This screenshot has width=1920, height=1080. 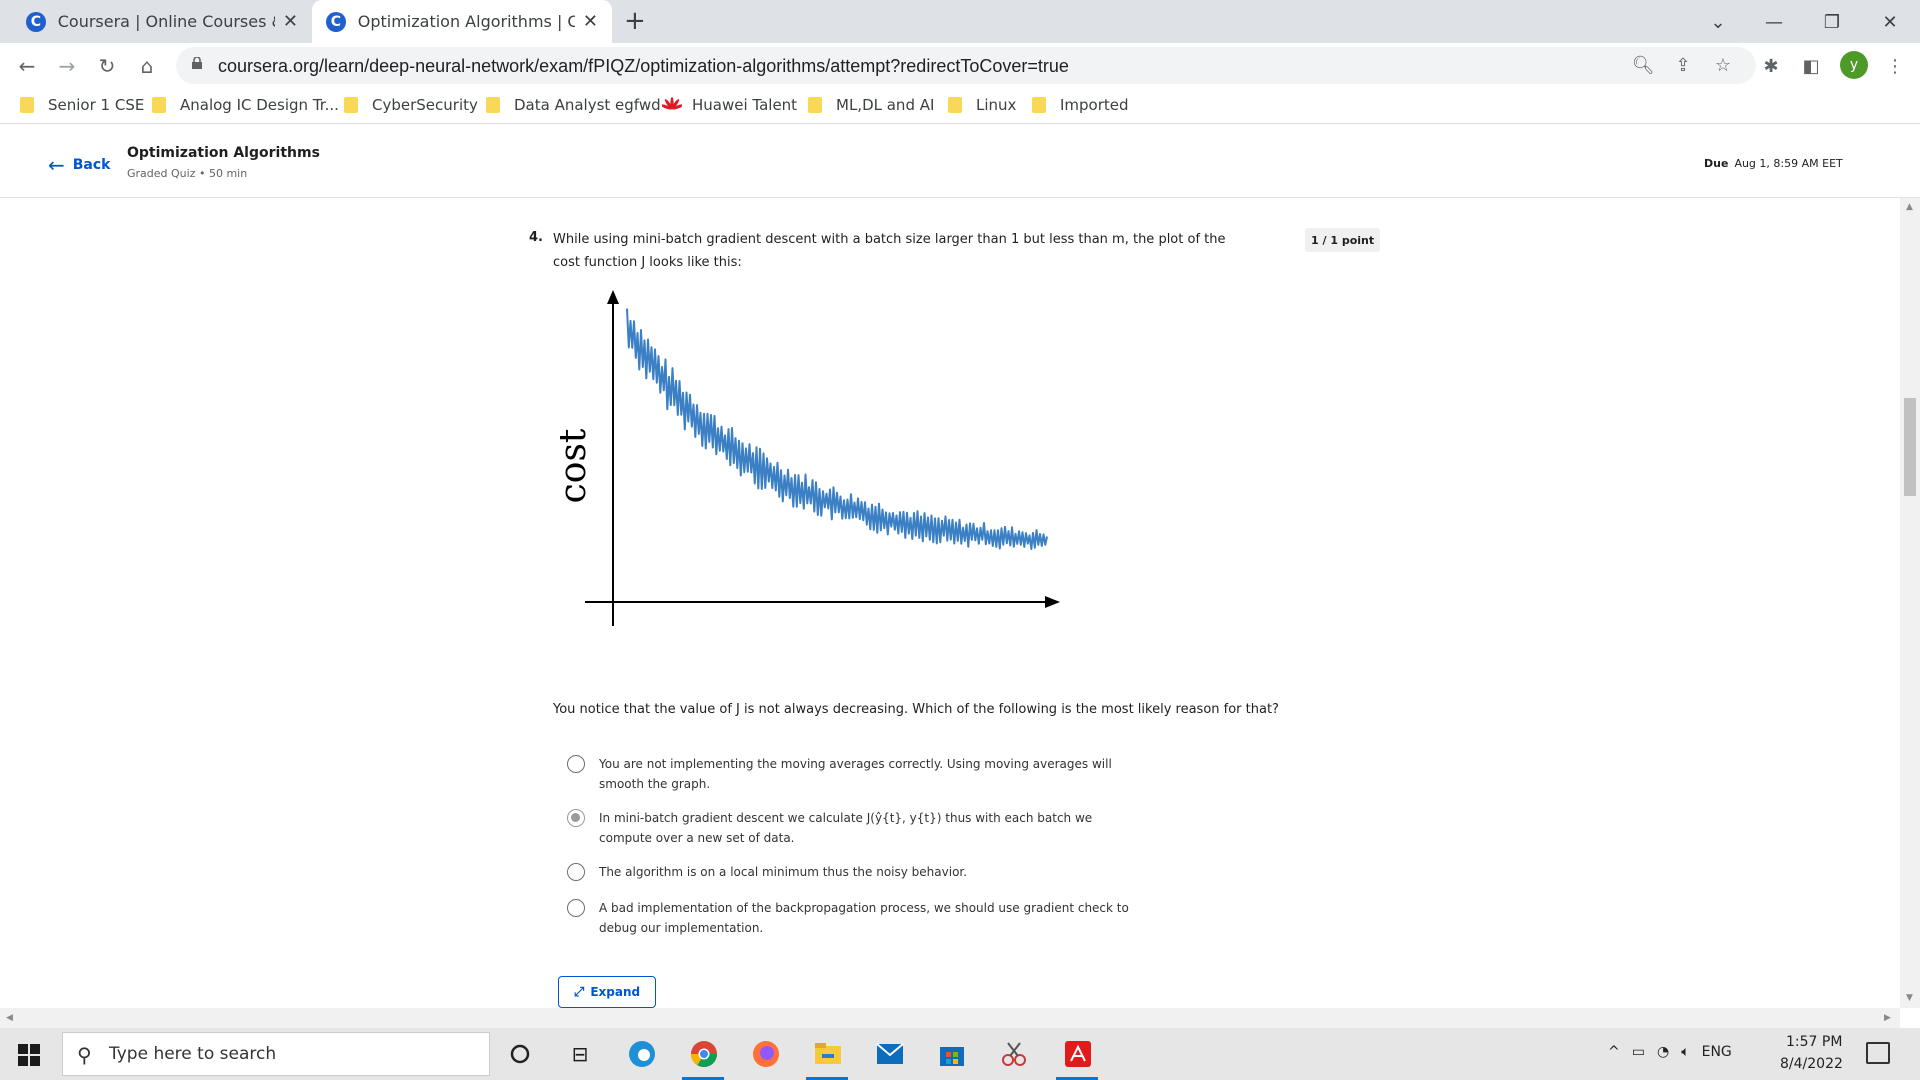 What do you see at coordinates (1909, 207) in the screenshot?
I see `scroll-up-icon: ▲` at bounding box center [1909, 207].